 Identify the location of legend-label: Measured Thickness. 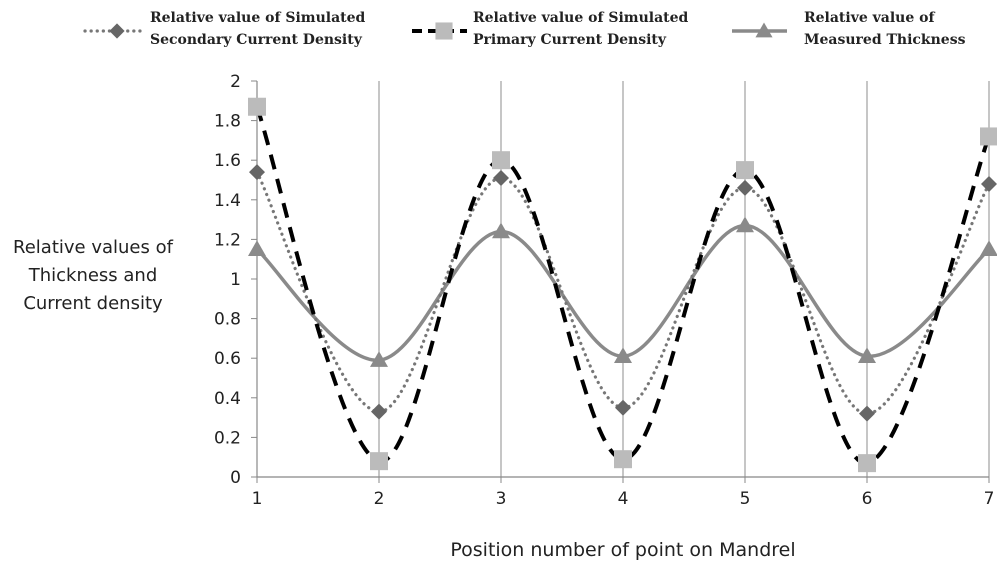
(885, 40).